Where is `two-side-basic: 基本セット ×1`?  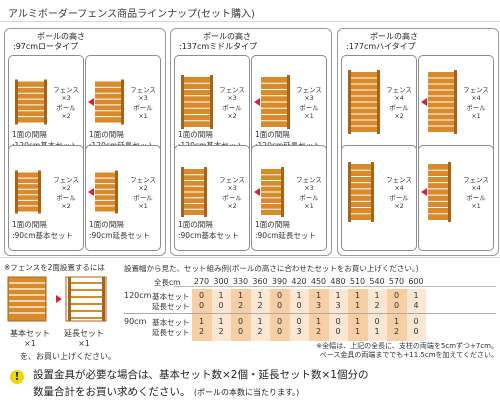 two-side-basic: 基本セット ×1 is located at coordinates (30, 339).